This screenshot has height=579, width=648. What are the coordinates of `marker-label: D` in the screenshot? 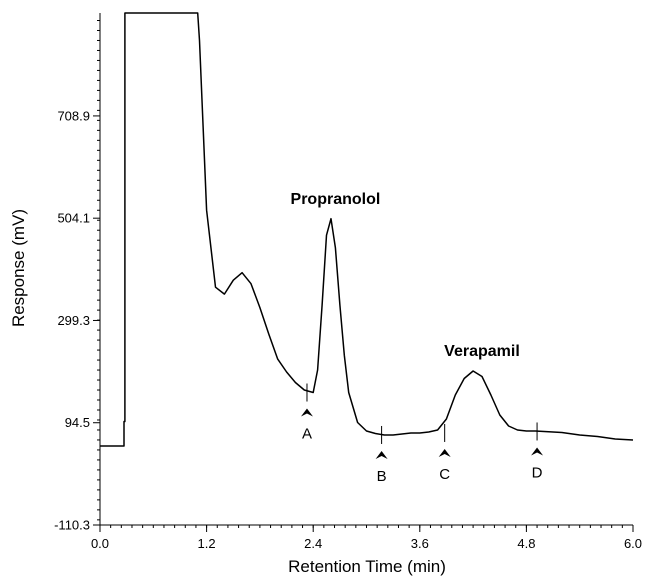 It's located at (537, 472).